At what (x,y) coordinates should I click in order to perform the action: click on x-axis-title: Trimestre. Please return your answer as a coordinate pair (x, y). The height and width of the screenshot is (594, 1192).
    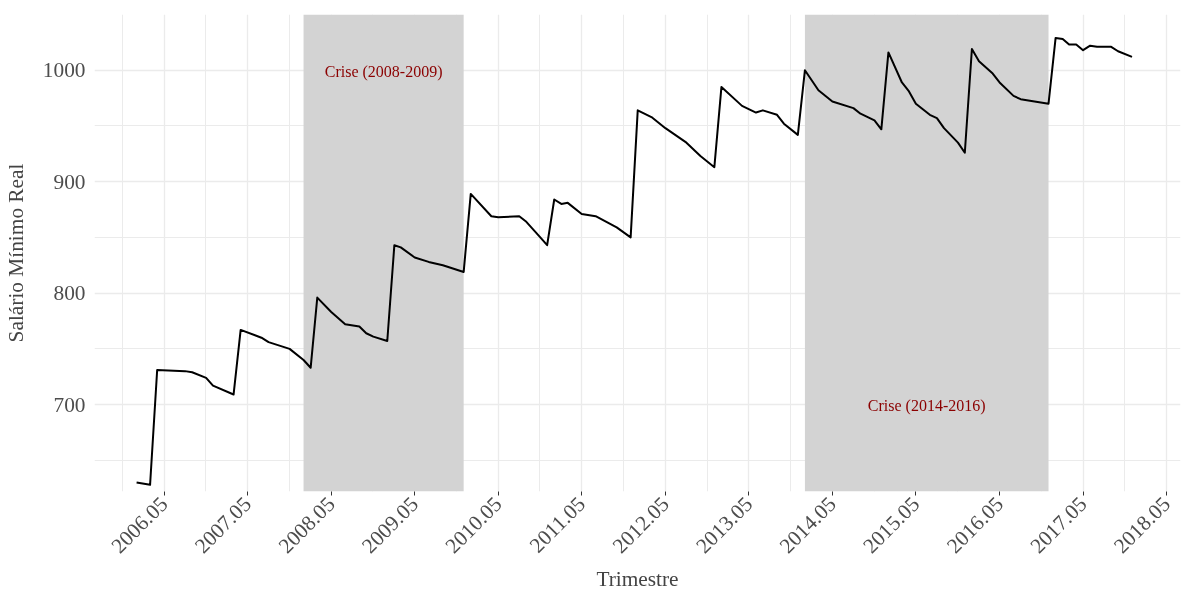
    Looking at the image, I should click on (637, 579).